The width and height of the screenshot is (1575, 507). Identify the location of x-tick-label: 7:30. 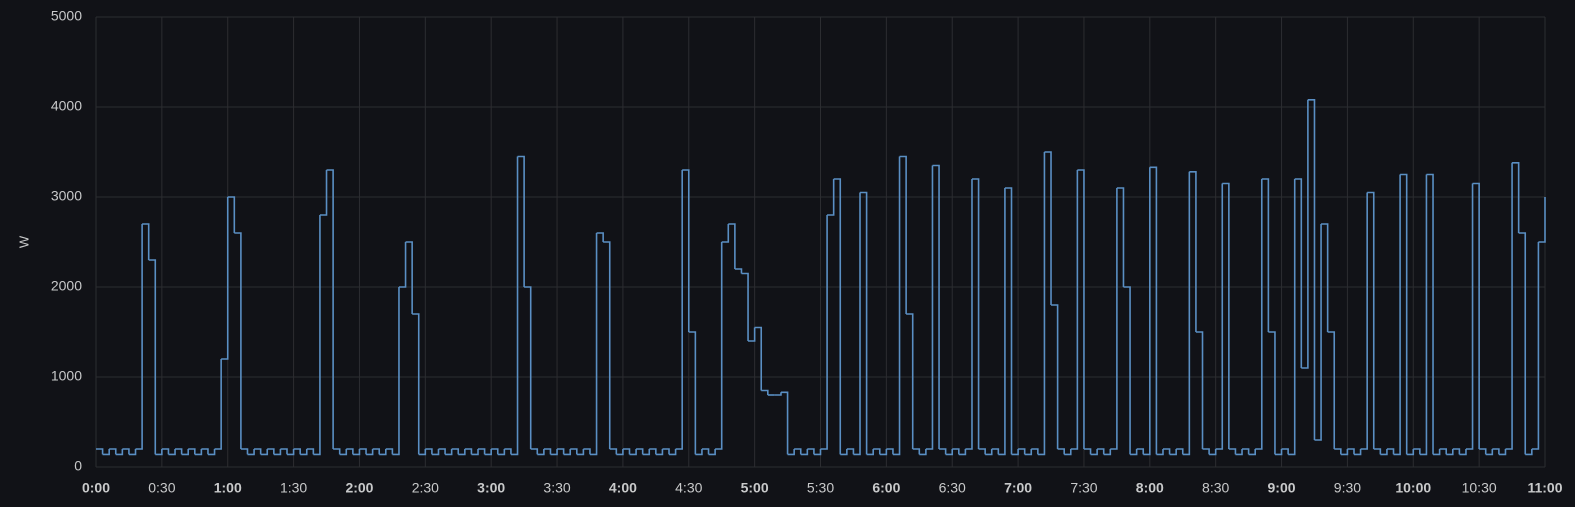
(1083, 488).